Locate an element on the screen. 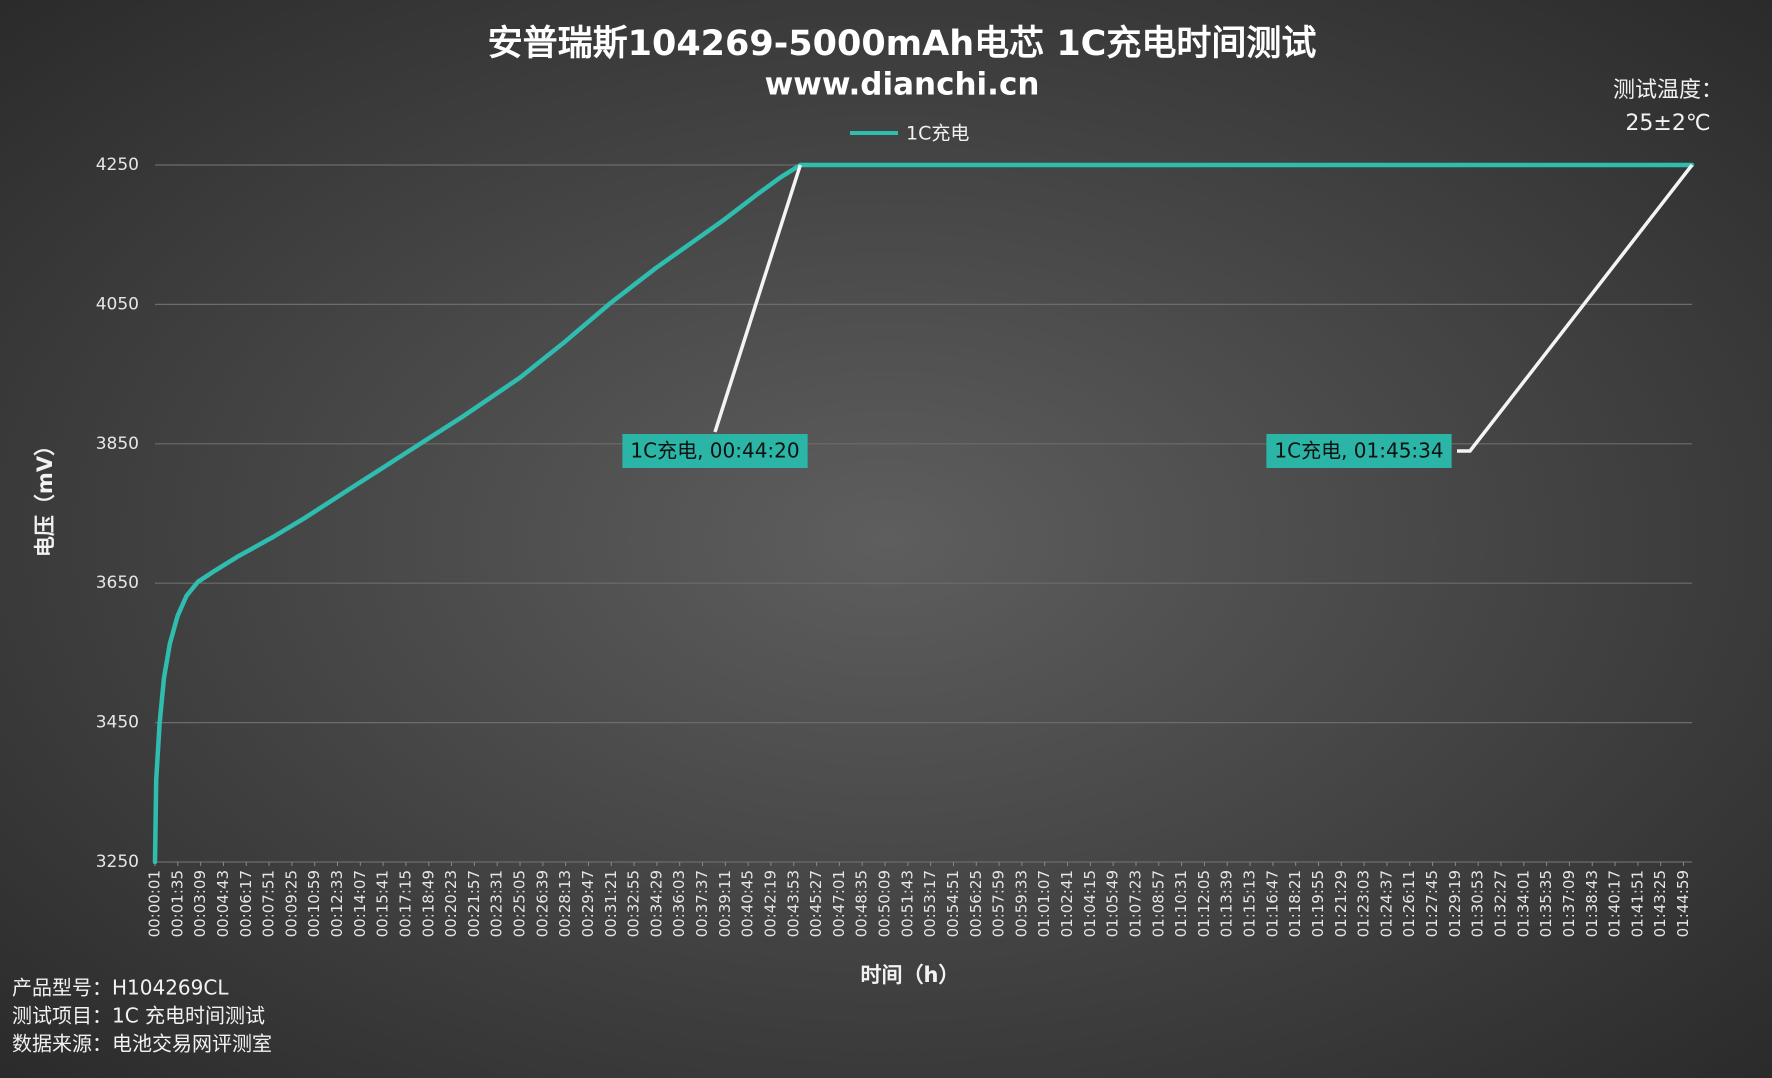 Image resolution: width=1772 pixels, height=1078 pixels. x-tick-label: 00:45:27 is located at coordinates (816, 903).